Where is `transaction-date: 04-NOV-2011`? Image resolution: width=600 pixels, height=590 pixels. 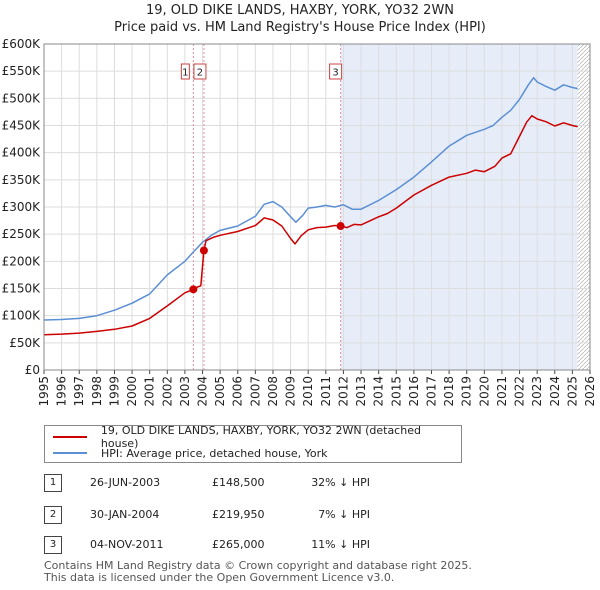 transaction-date: 04-NOV-2011 is located at coordinates (127, 544).